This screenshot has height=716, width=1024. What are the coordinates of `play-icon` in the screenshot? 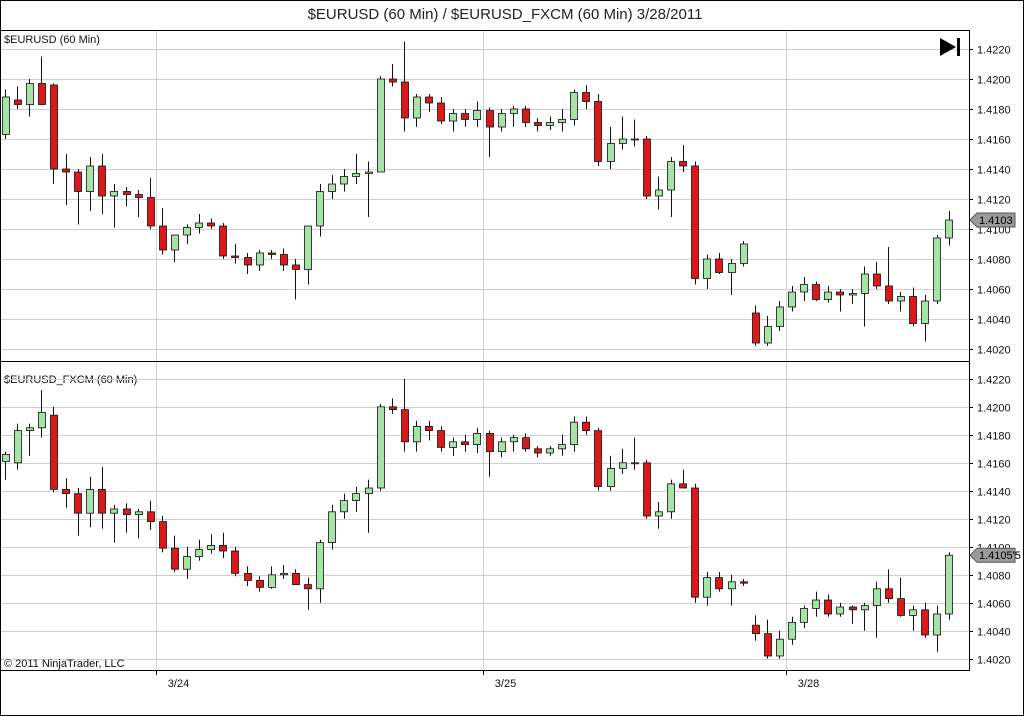 It's located at (948, 47).